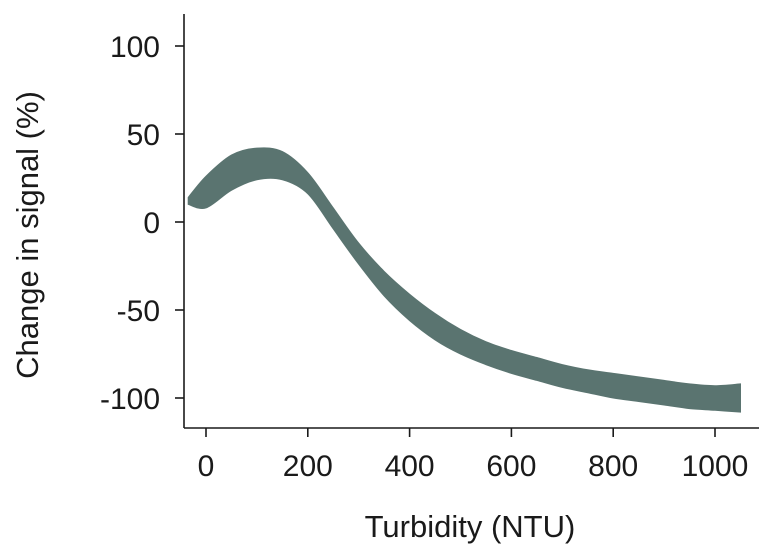  Describe the element at coordinates (130, 399) in the screenshot. I see `y-tick-label: -100` at that location.